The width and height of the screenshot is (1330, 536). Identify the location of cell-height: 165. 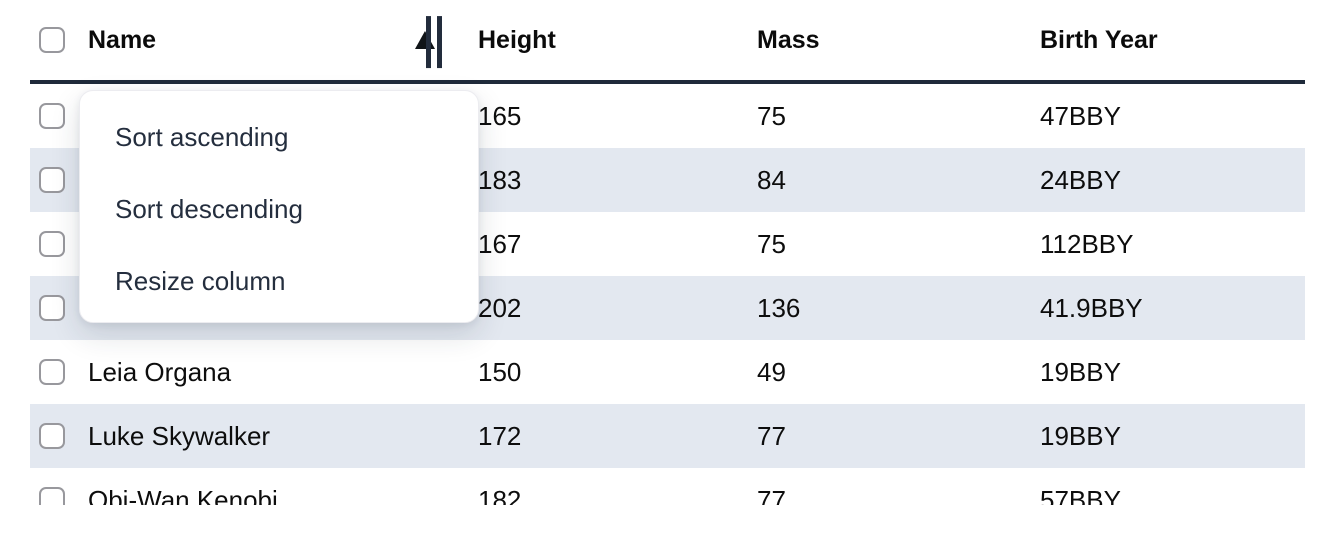
(500, 115).